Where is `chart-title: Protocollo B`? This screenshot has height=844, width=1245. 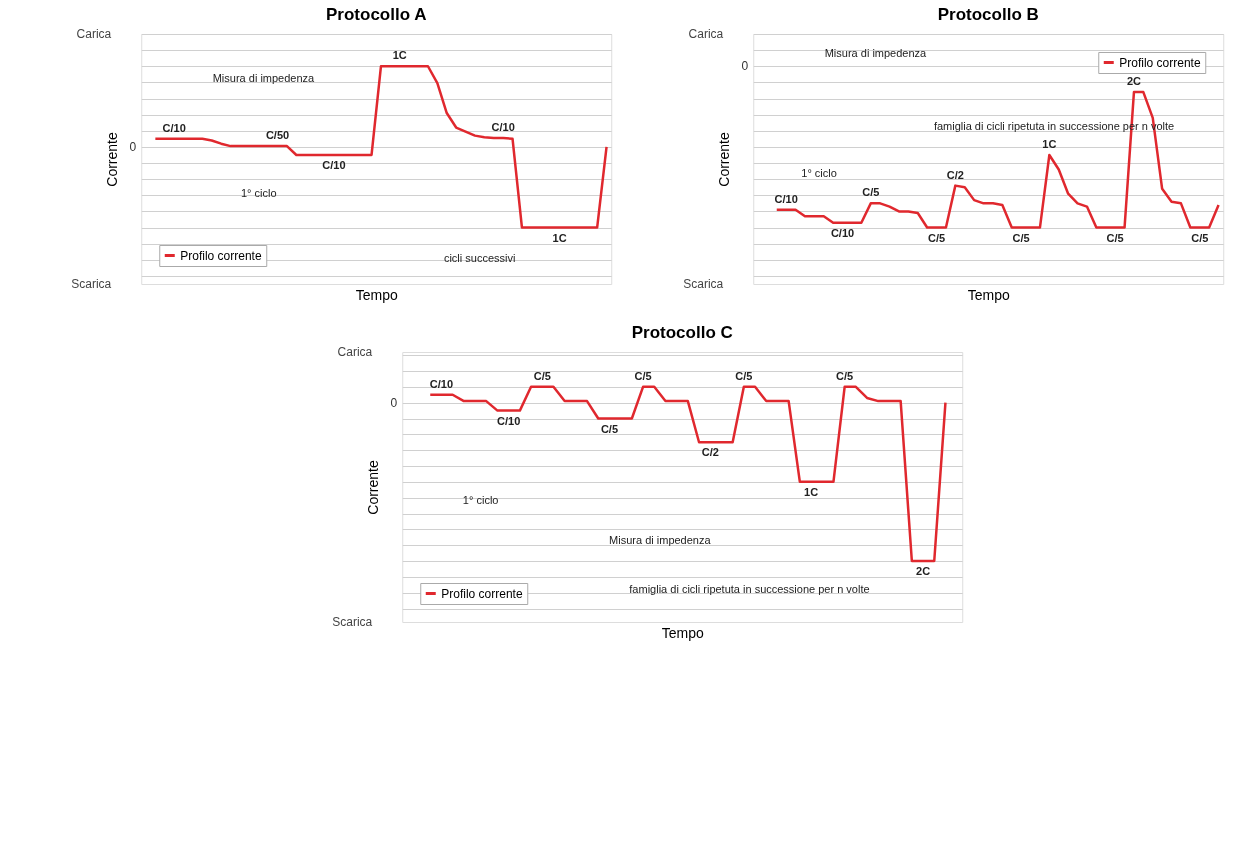
chart-title: Protocollo B is located at coordinates (988, 14).